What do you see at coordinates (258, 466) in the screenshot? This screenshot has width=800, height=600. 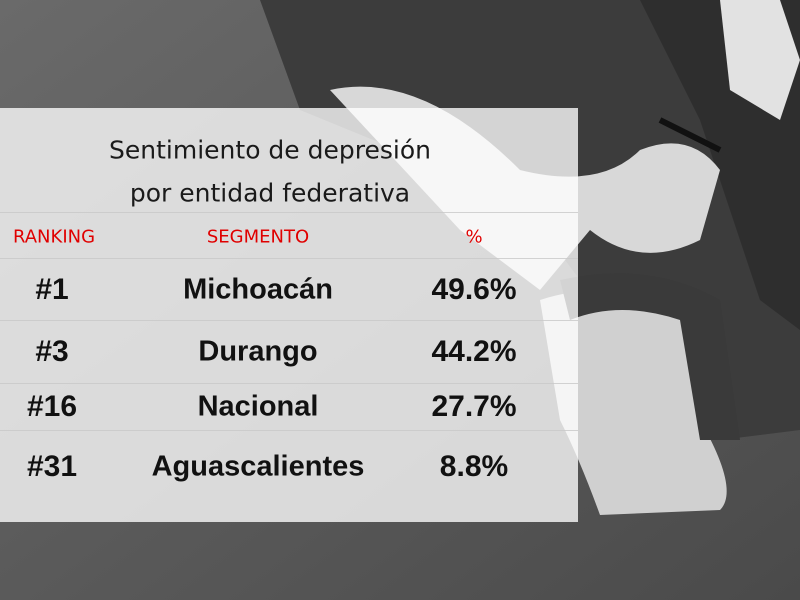 I see `segment-cell: Aguascalientes` at bounding box center [258, 466].